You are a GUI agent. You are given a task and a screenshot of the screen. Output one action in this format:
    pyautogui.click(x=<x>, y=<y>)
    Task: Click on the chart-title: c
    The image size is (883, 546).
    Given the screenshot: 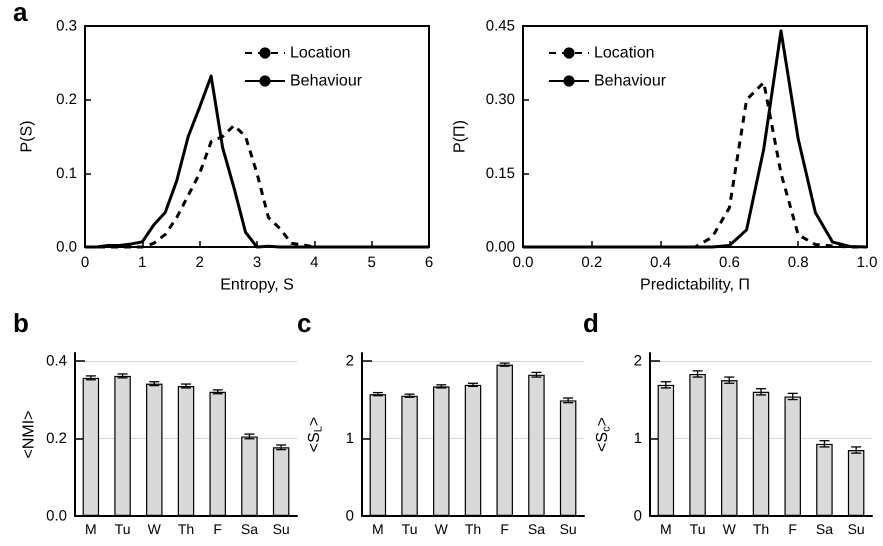 What is the action you would take?
    pyautogui.click(x=304, y=323)
    